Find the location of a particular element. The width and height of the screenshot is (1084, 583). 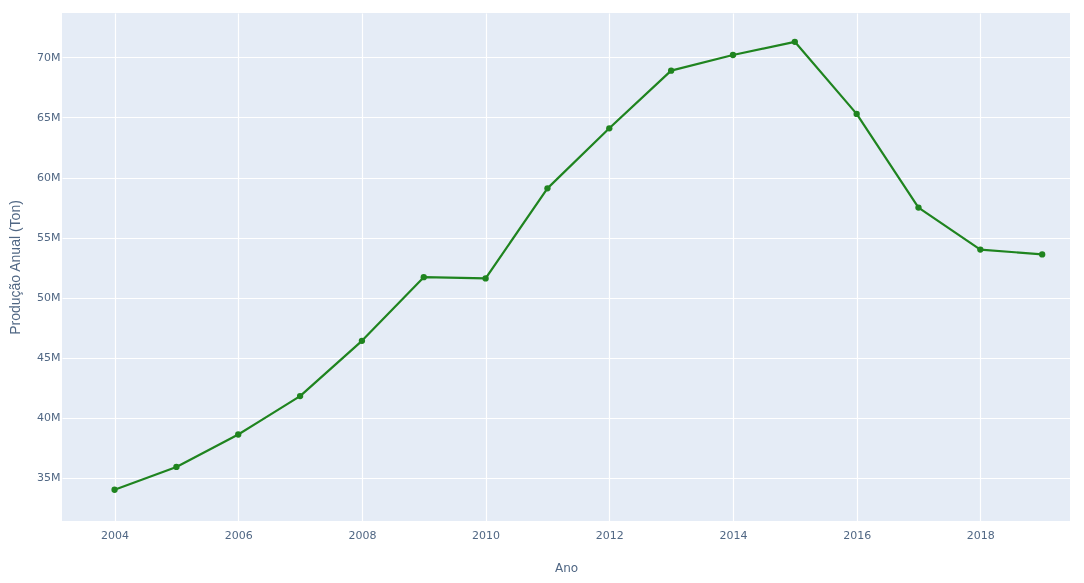

y-tick-label: 55M is located at coordinates (49, 238).